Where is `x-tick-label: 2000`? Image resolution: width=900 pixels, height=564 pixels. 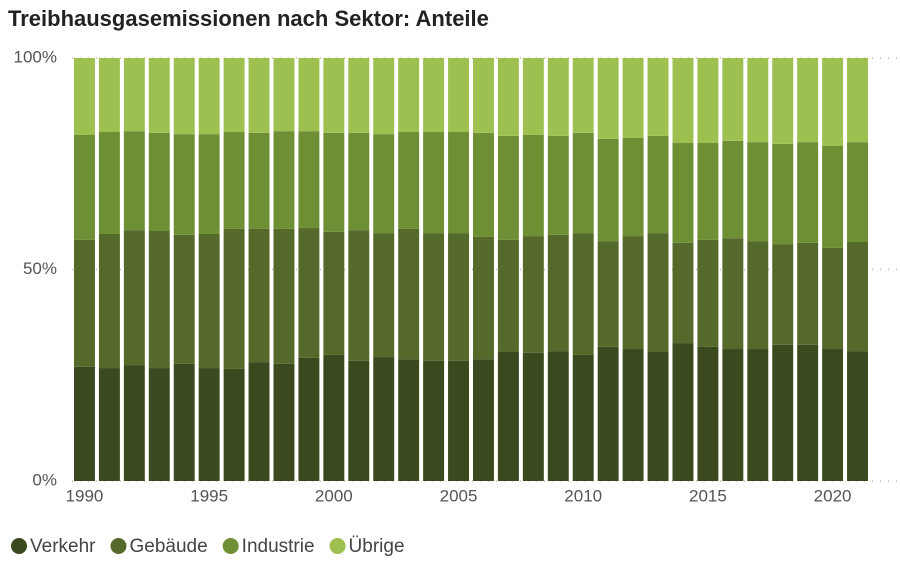 x-tick-label: 2000 is located at coordinates (334, 495).